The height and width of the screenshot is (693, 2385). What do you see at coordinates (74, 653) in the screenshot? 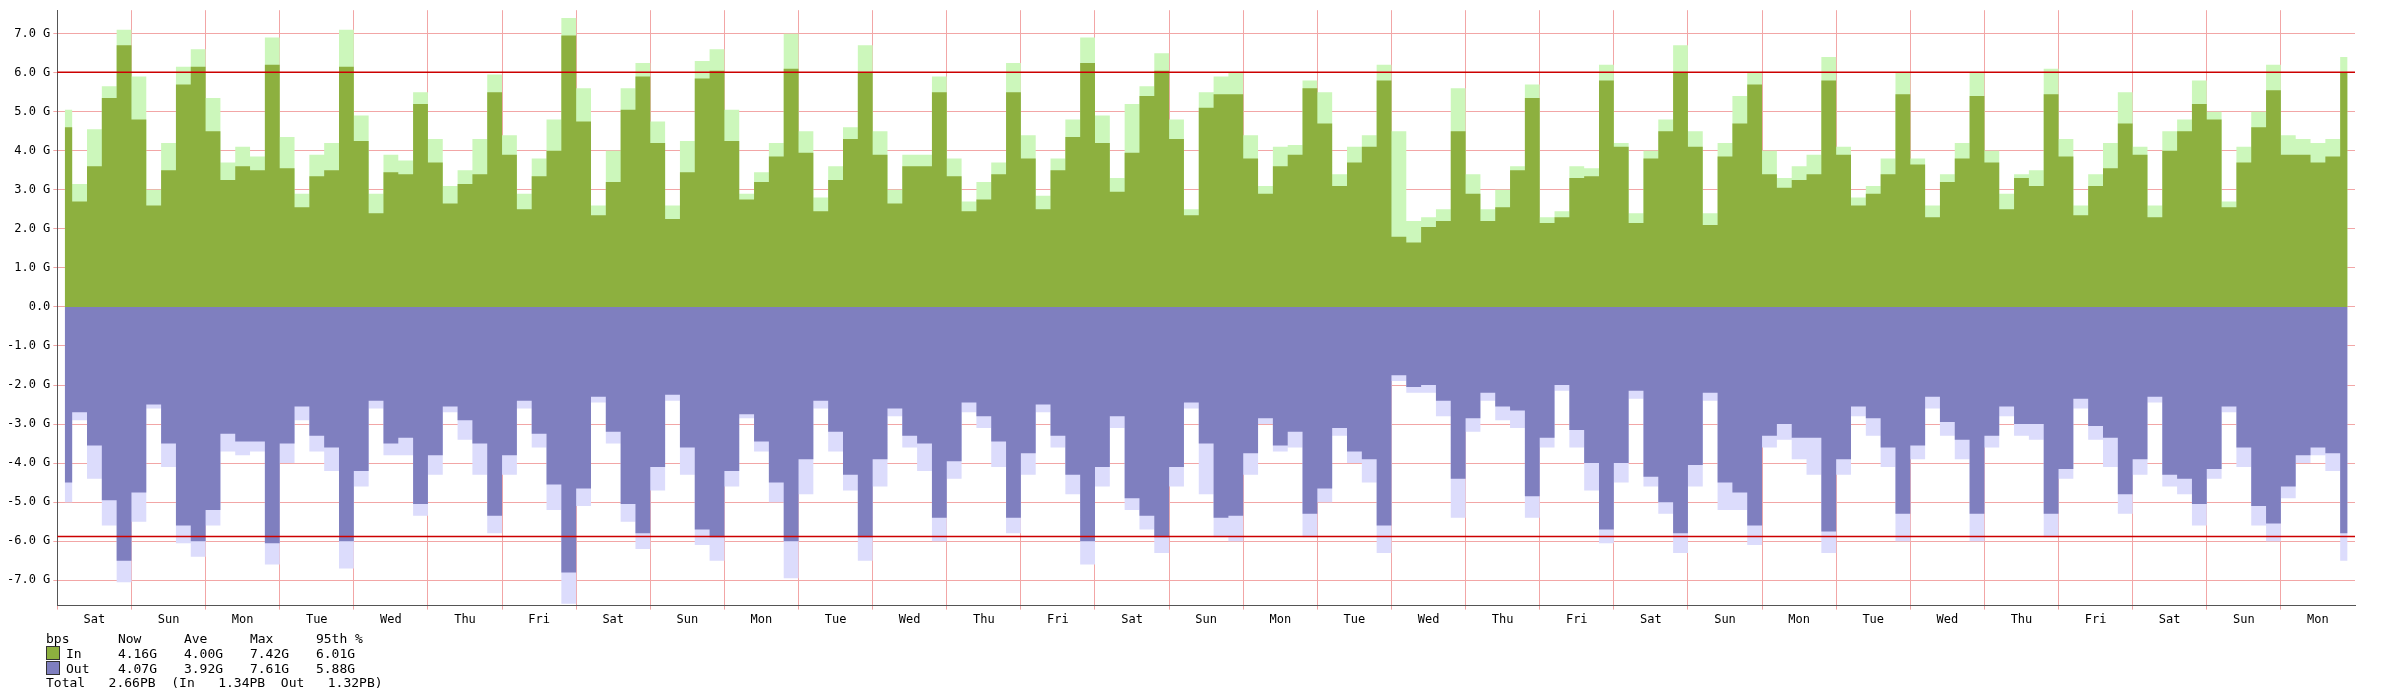
I see `legend-label: In` at bounding box center [74, 653].